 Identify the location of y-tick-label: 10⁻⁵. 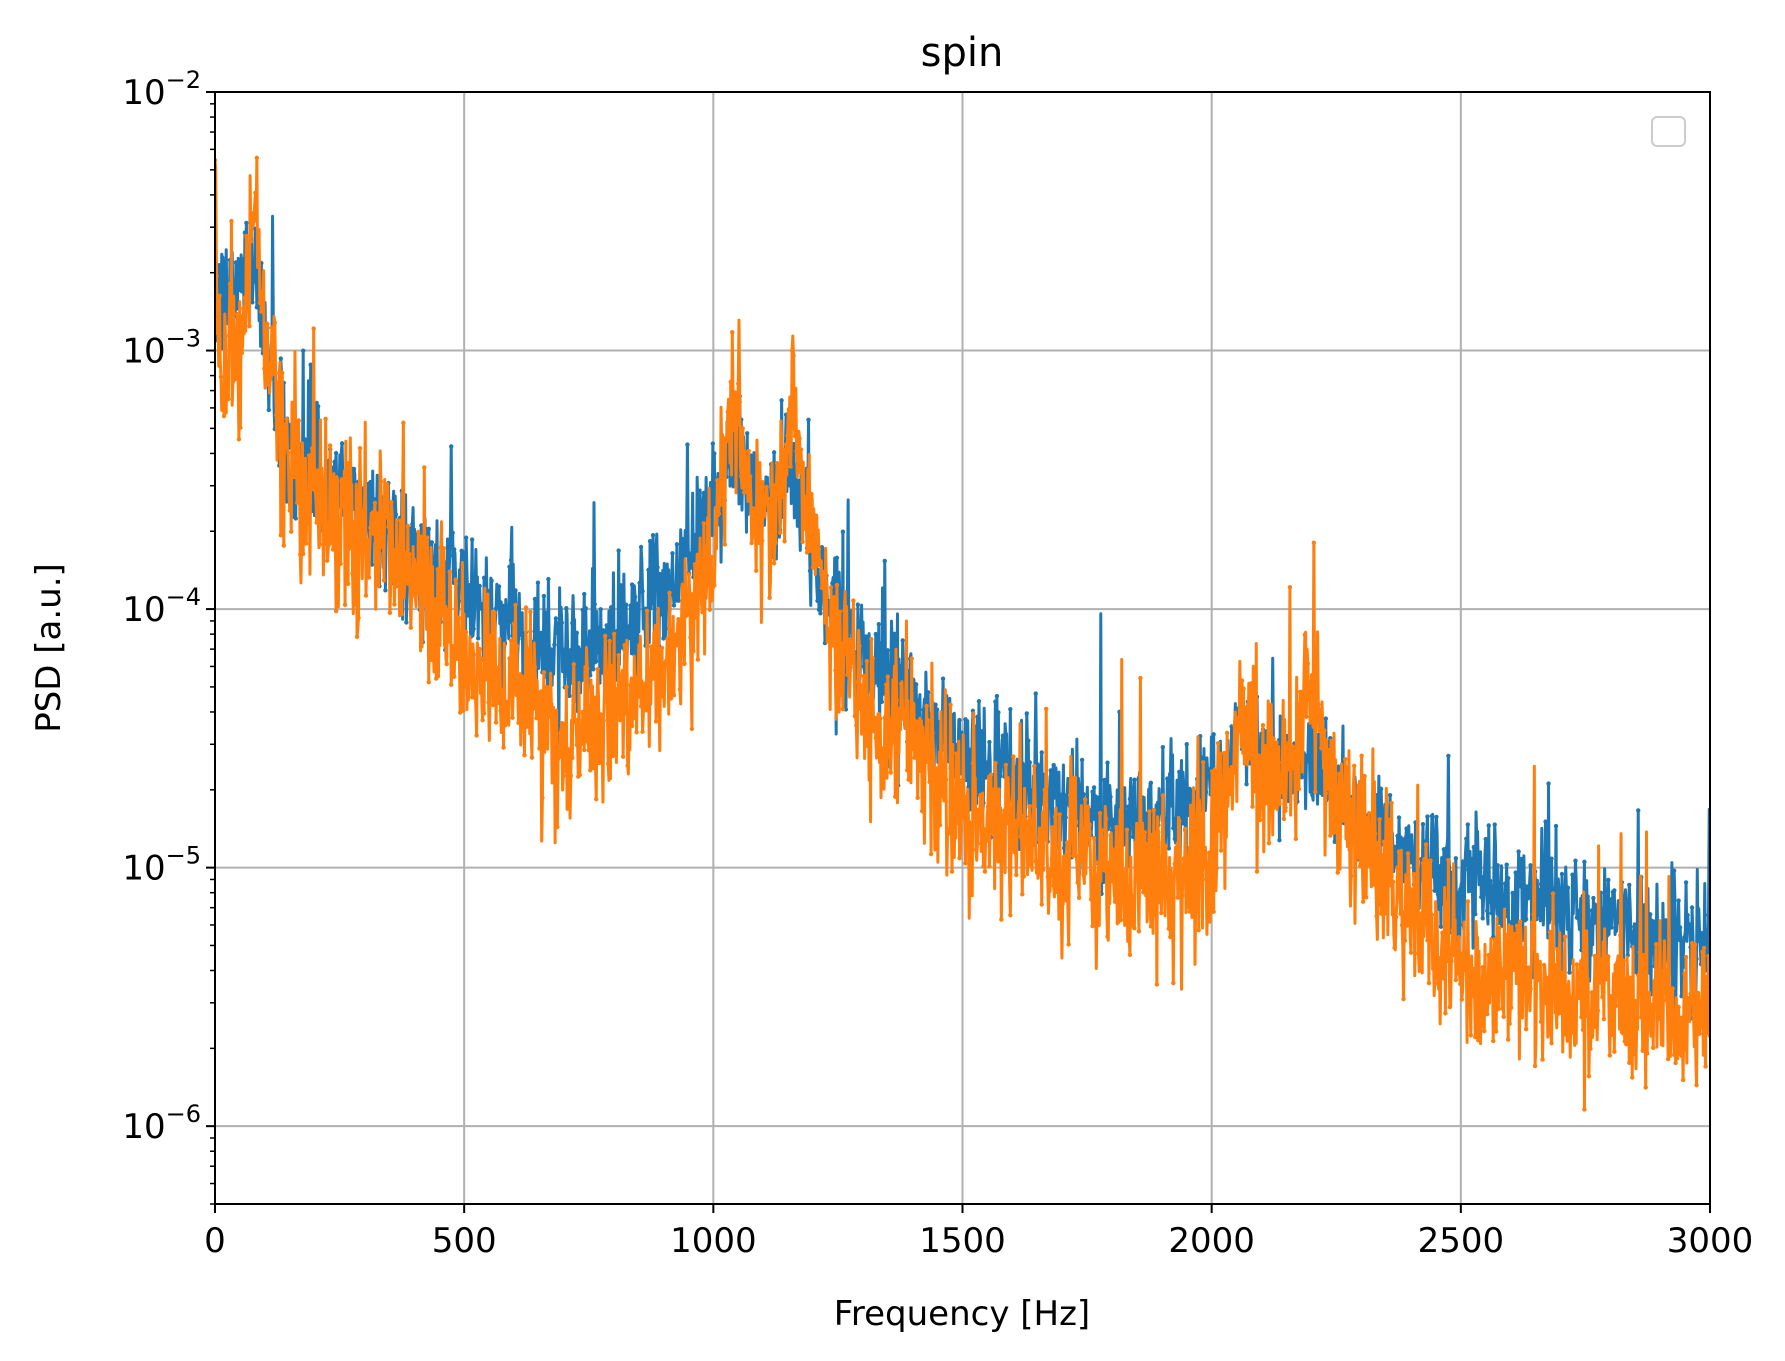
(161, 865).